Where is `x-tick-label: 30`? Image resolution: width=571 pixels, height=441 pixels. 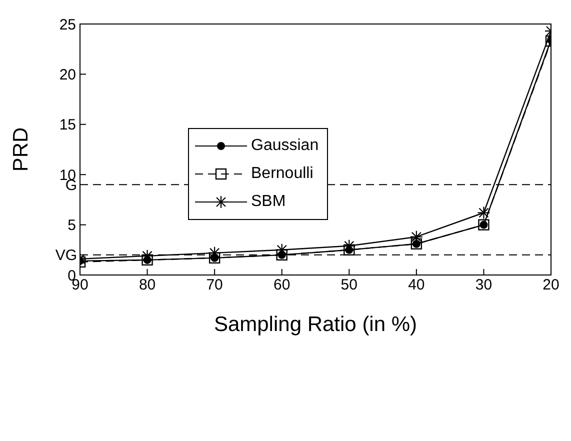
x-tick-label: 30 is located at coordinates (483, 285).